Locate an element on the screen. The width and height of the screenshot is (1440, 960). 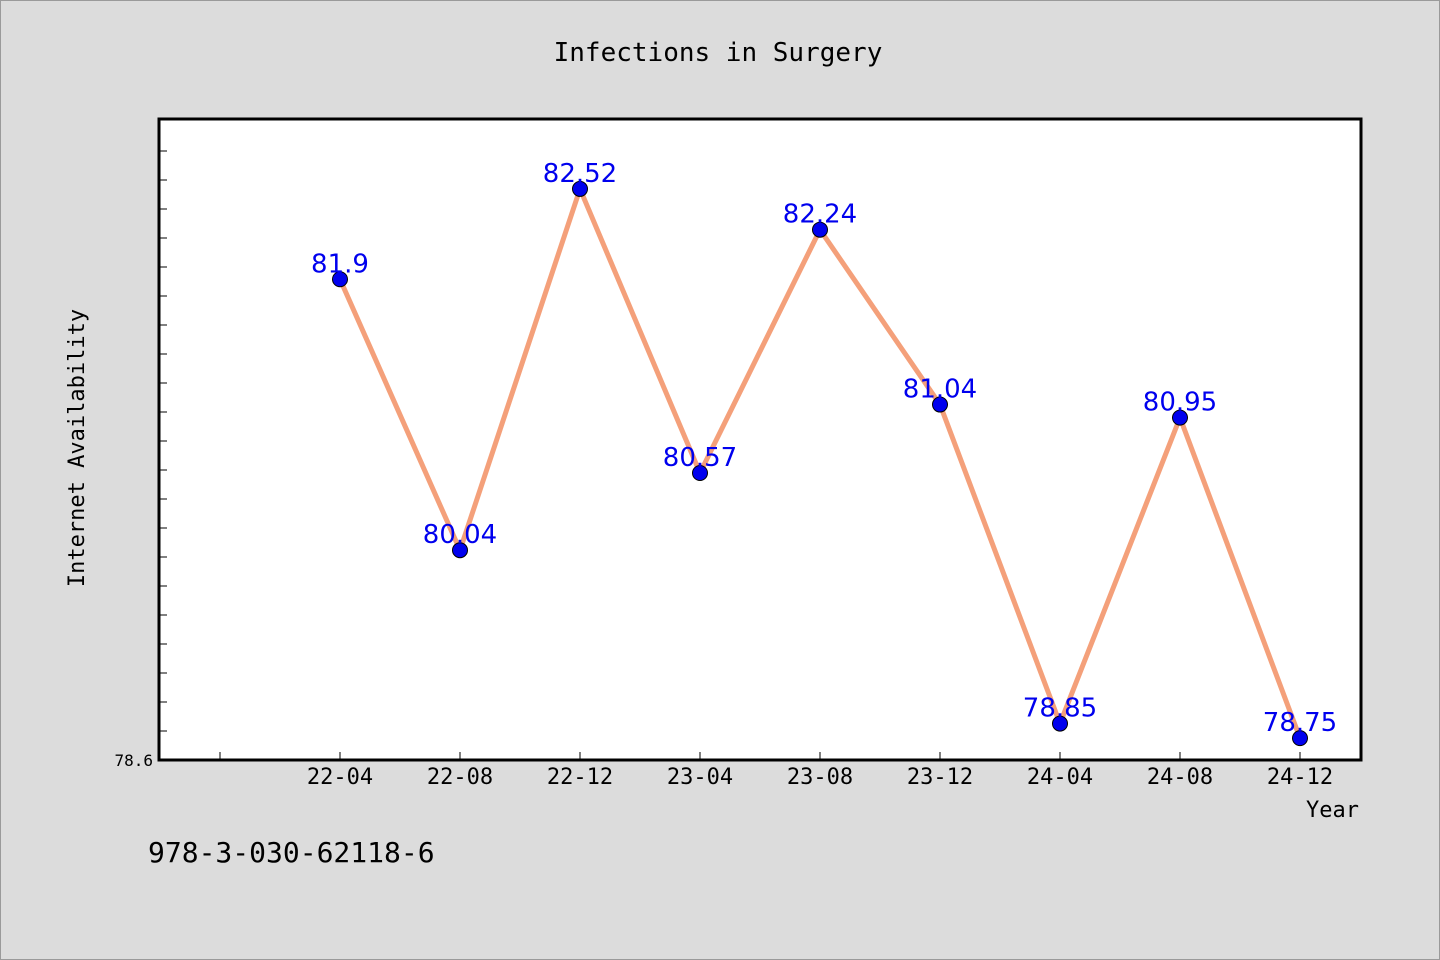
x-tick-label: 22-04 is located at coordinates (340, 777).